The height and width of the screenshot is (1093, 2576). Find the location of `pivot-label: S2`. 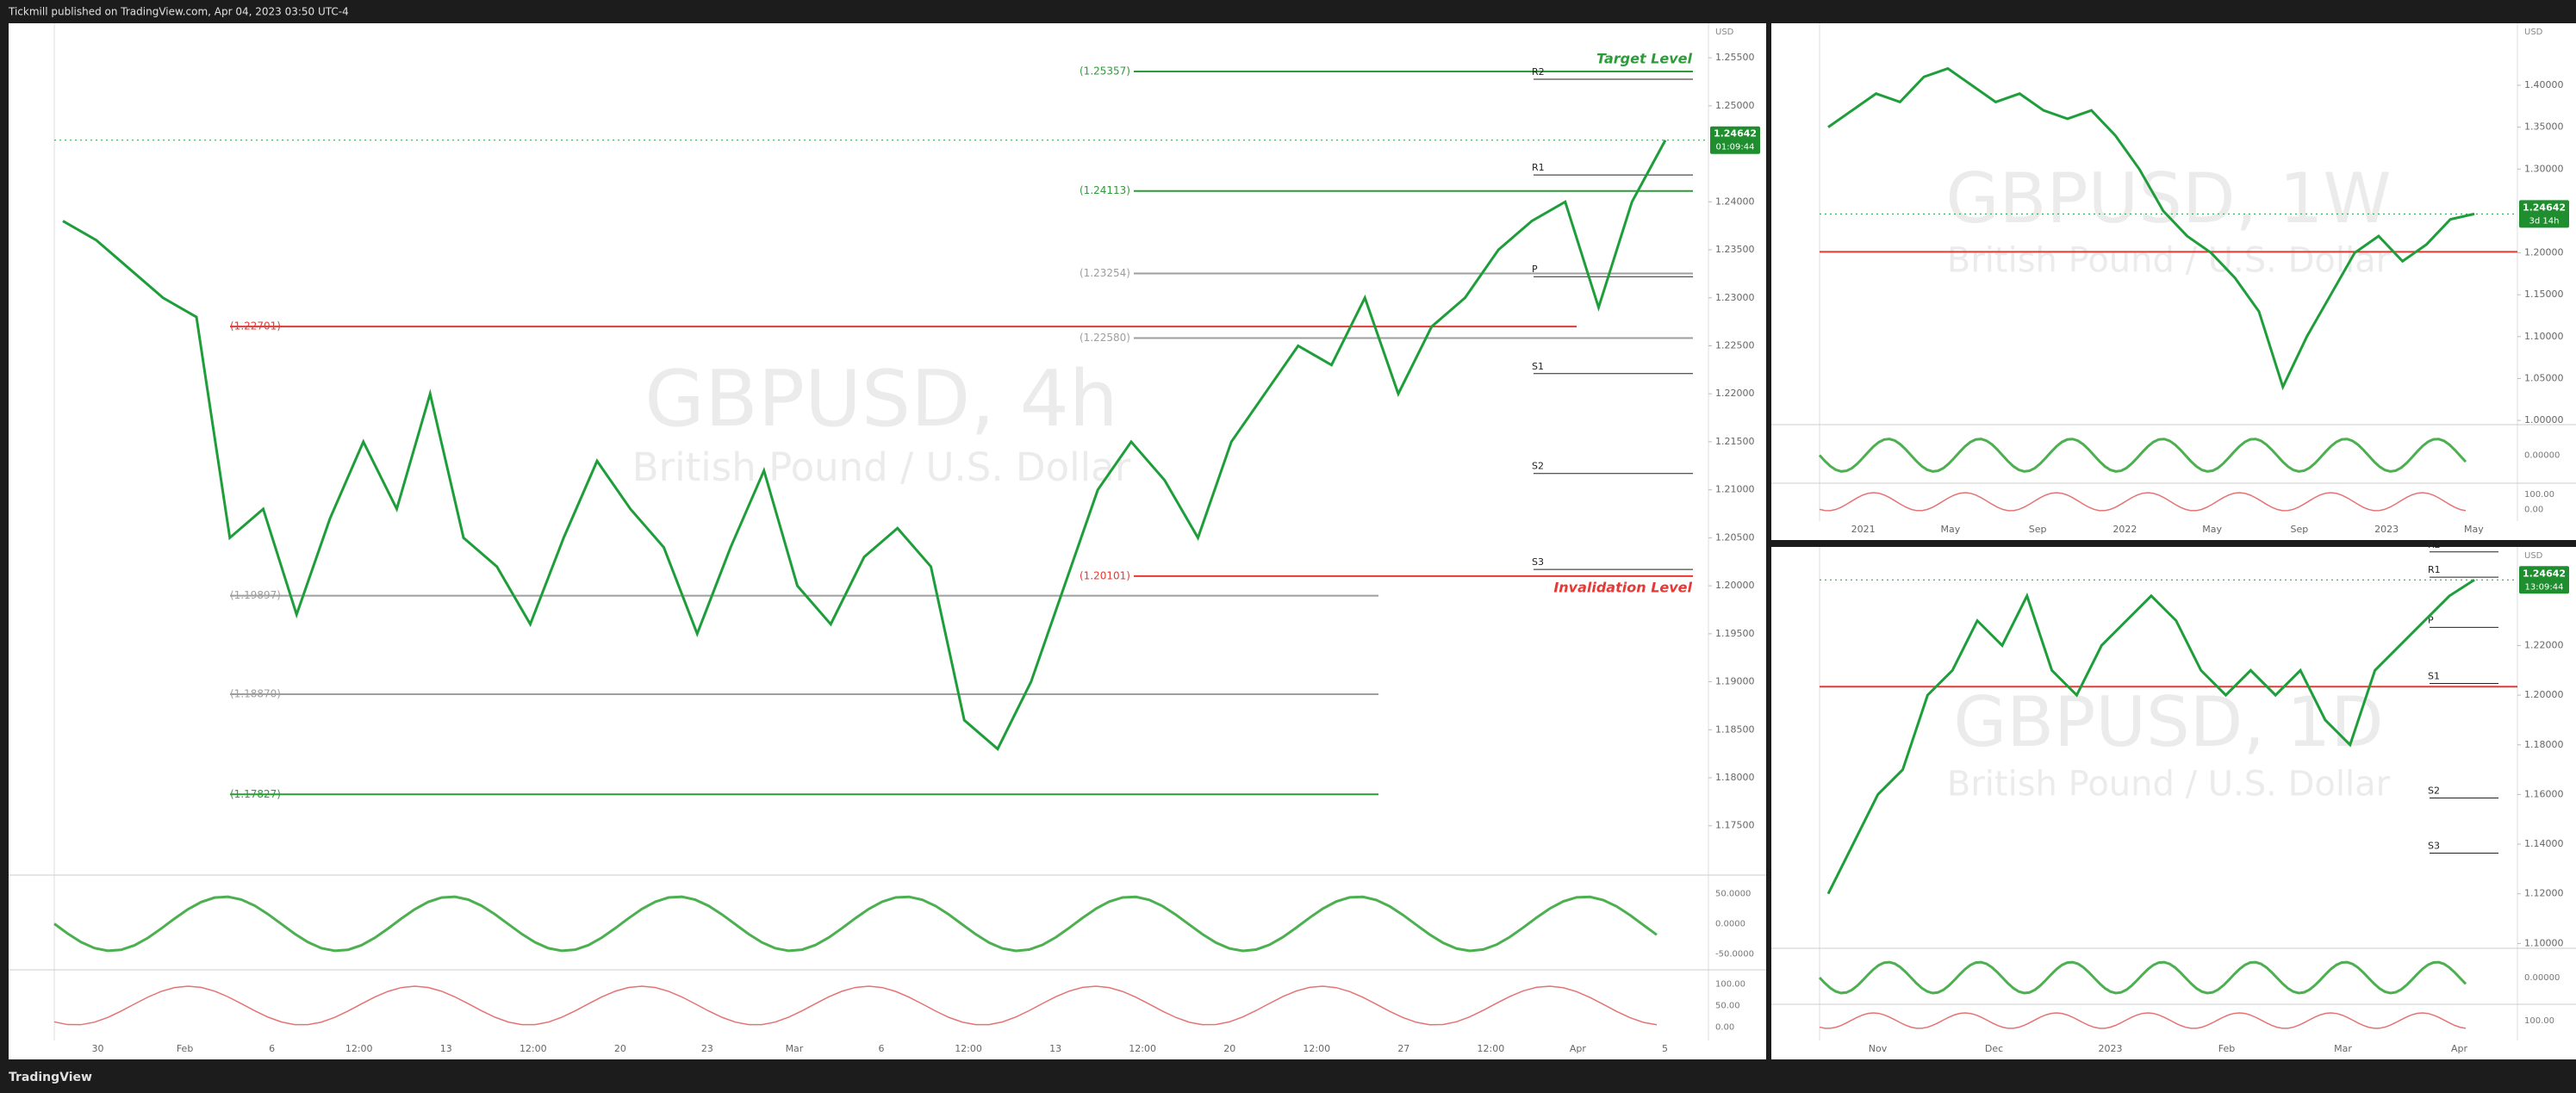

pivot-label: S2 is located at coordinates (1538, 467).